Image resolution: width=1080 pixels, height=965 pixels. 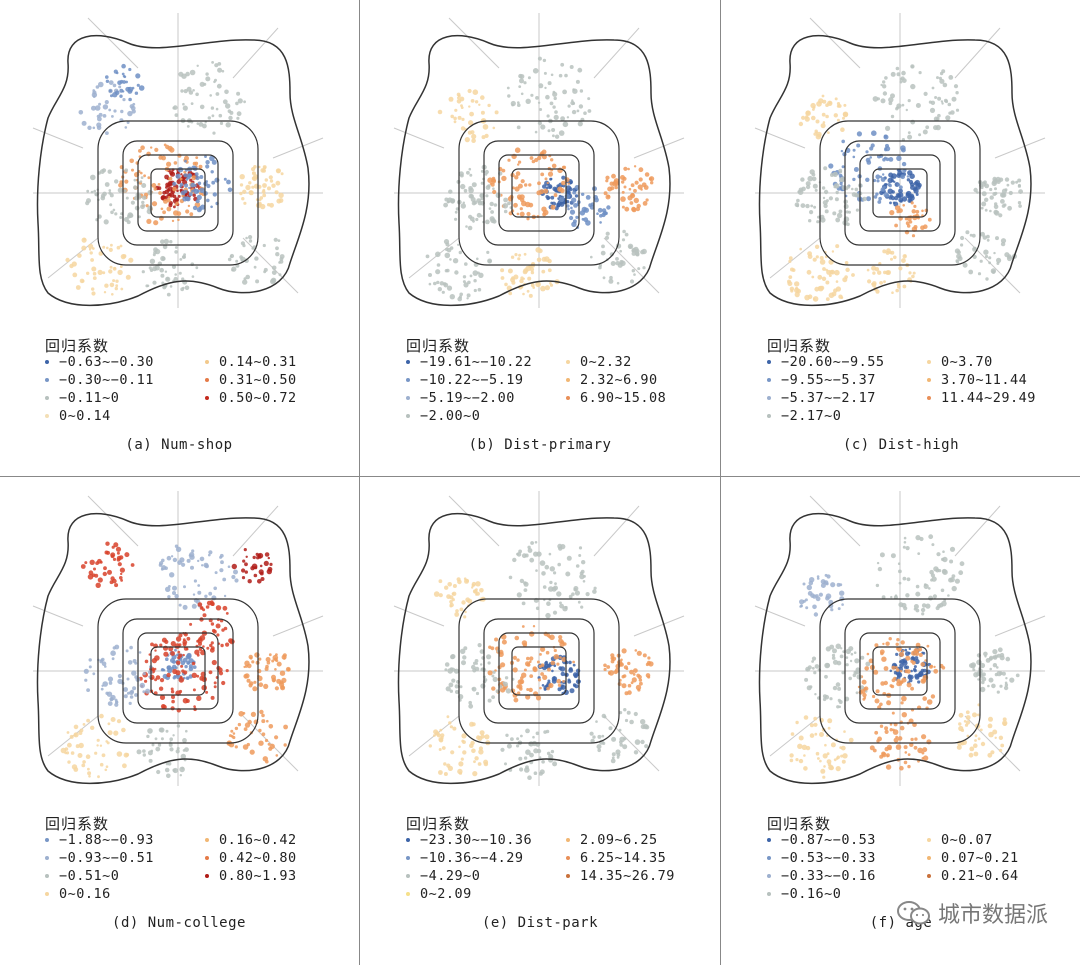 I want to click on legend-item: −23.30~−10.36, so click(x=469, y=840).